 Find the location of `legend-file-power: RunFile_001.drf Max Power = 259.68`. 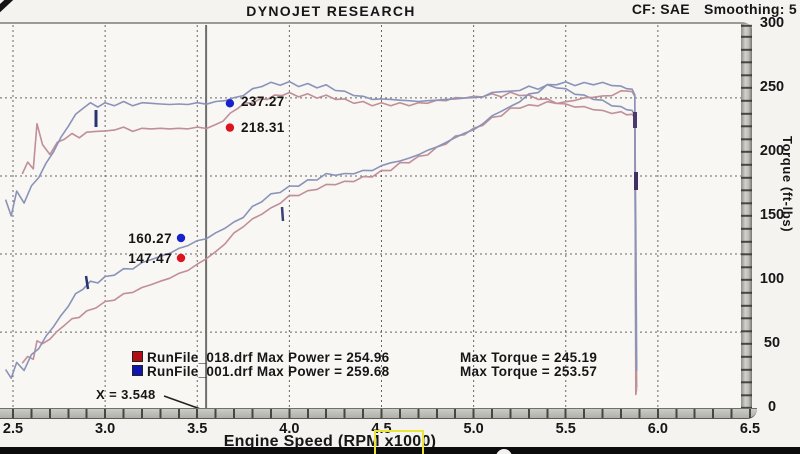

legend-file-power: RunFile_001.drf Max Power = 259.68 is located at coordinates (268, 371).